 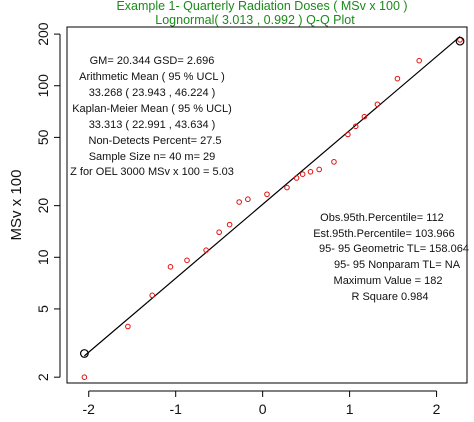 I want to click on stat-arith-mean-label: Arithmetic Mean ( 95 % UCL ), so click(x=152, y=77).